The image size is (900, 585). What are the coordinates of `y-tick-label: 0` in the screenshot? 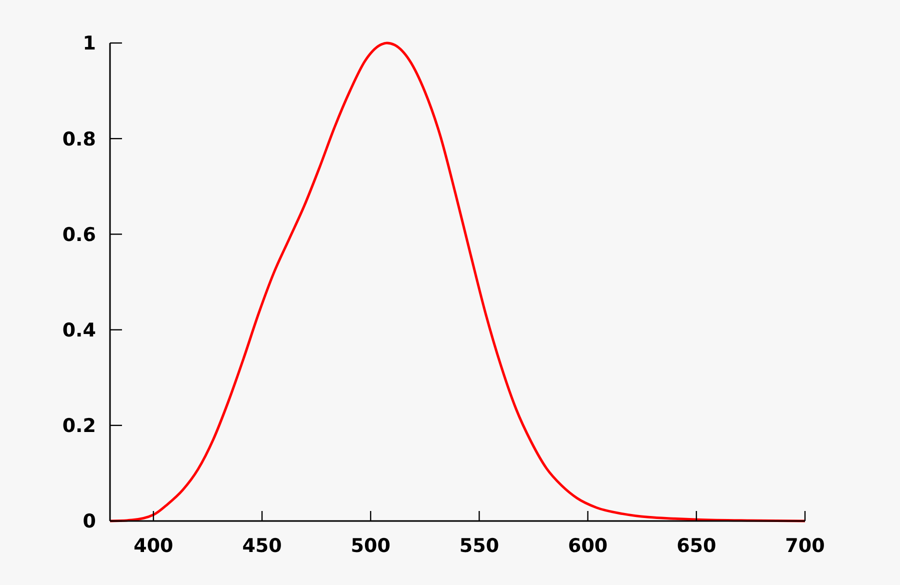 It's located at (89, 521).